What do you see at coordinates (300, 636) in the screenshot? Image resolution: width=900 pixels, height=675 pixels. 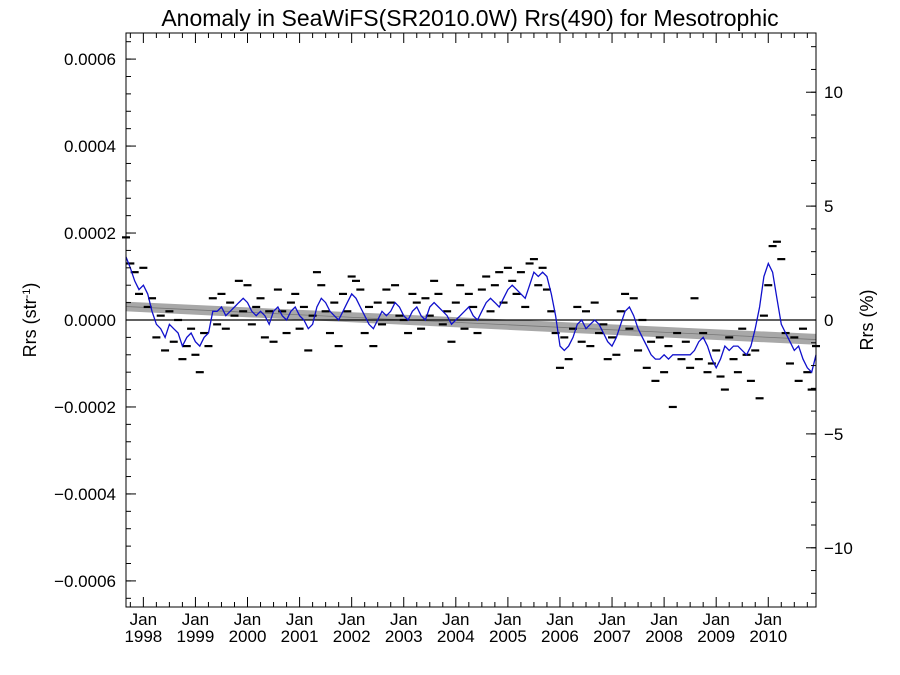 I see `x-tick-year-label: 2001` at bounding box center [300, 636].